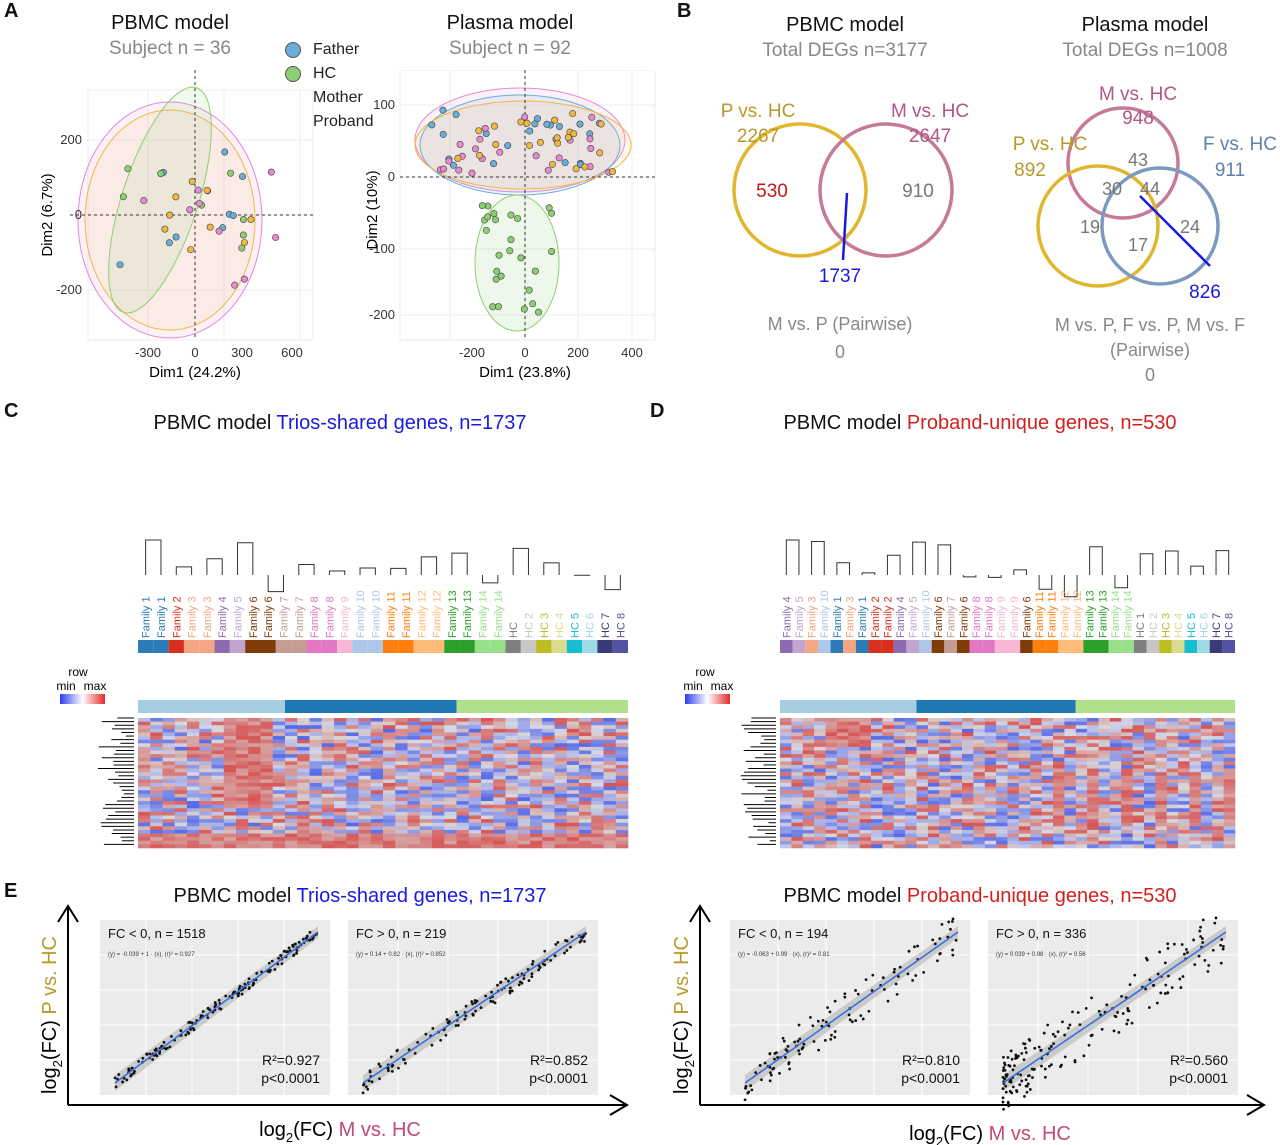 This screenshot has width=1280, height=1145. What do you see at coordinates (391, 176) in the screenshot?
I see `y-tick-label: 0` at bounding box center [391, 176].